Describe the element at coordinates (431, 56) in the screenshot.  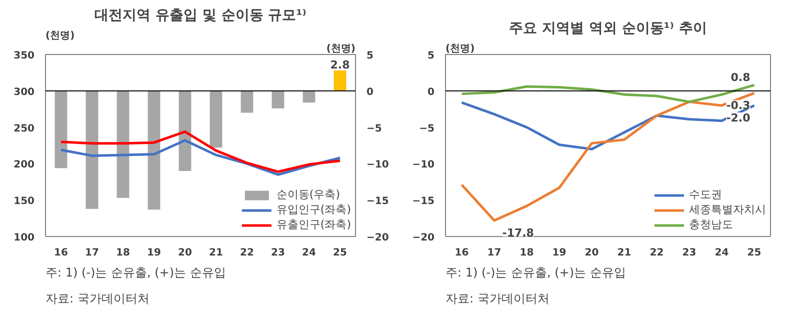
I see `y-tick-label: 5` at that location.